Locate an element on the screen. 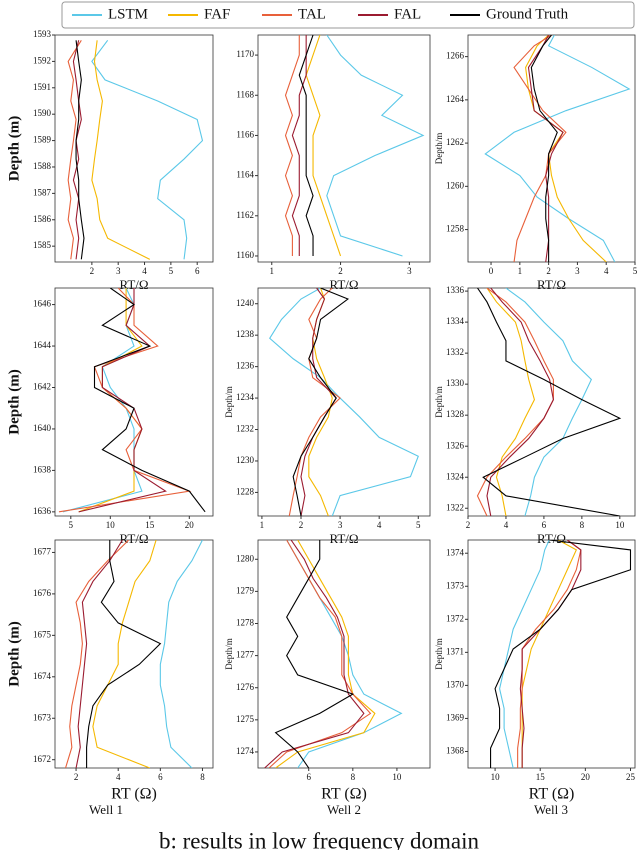 The height and width of the screenshot is (850, 638). y-tick-label: 1374 is located at coordinates (455, 552).